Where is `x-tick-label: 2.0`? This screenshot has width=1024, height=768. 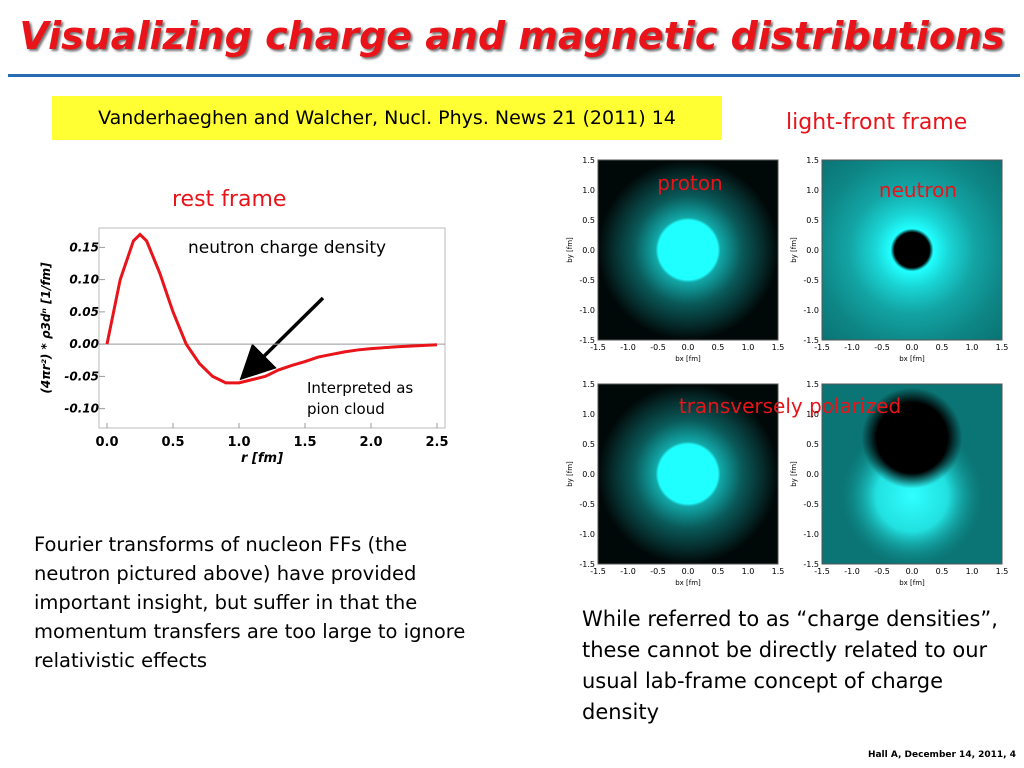
x-tick-label: 2.0 is located at coordinates (370, 442).